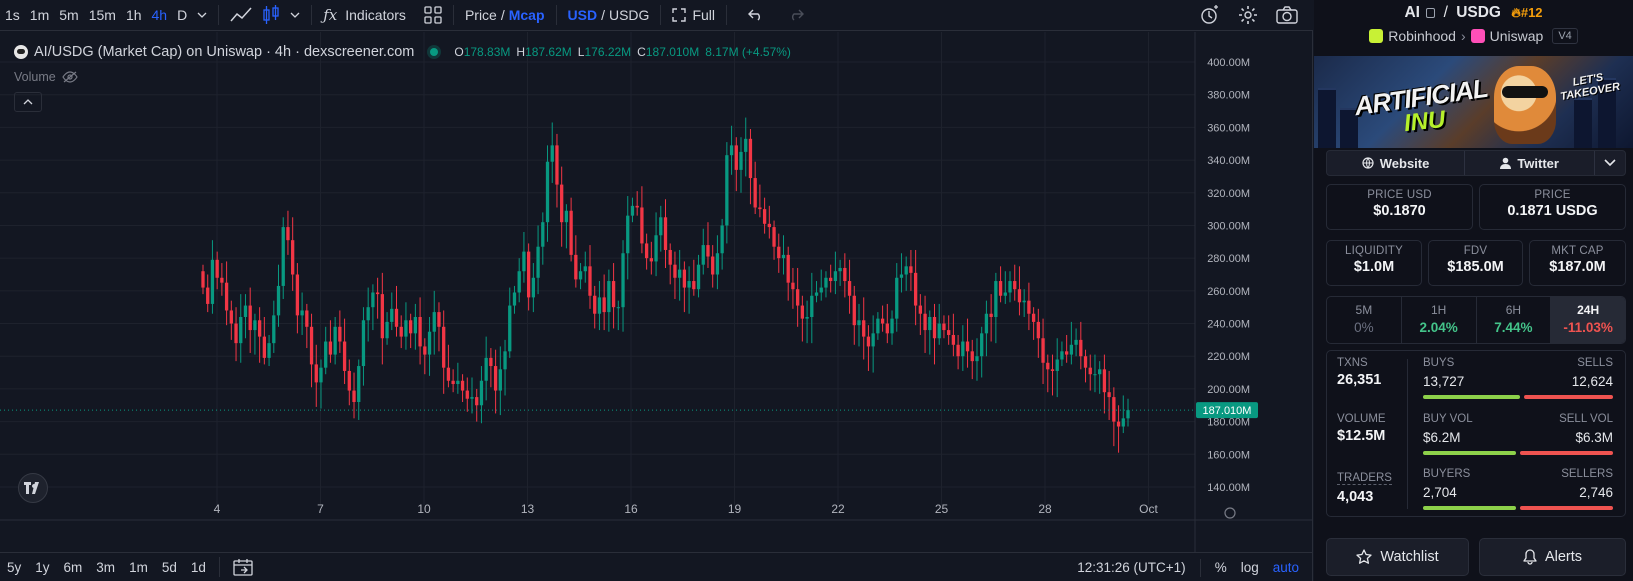 The height and width of the screenshot is (581, 1633). I want to click on range-5d: 5d, so click(169, 567).